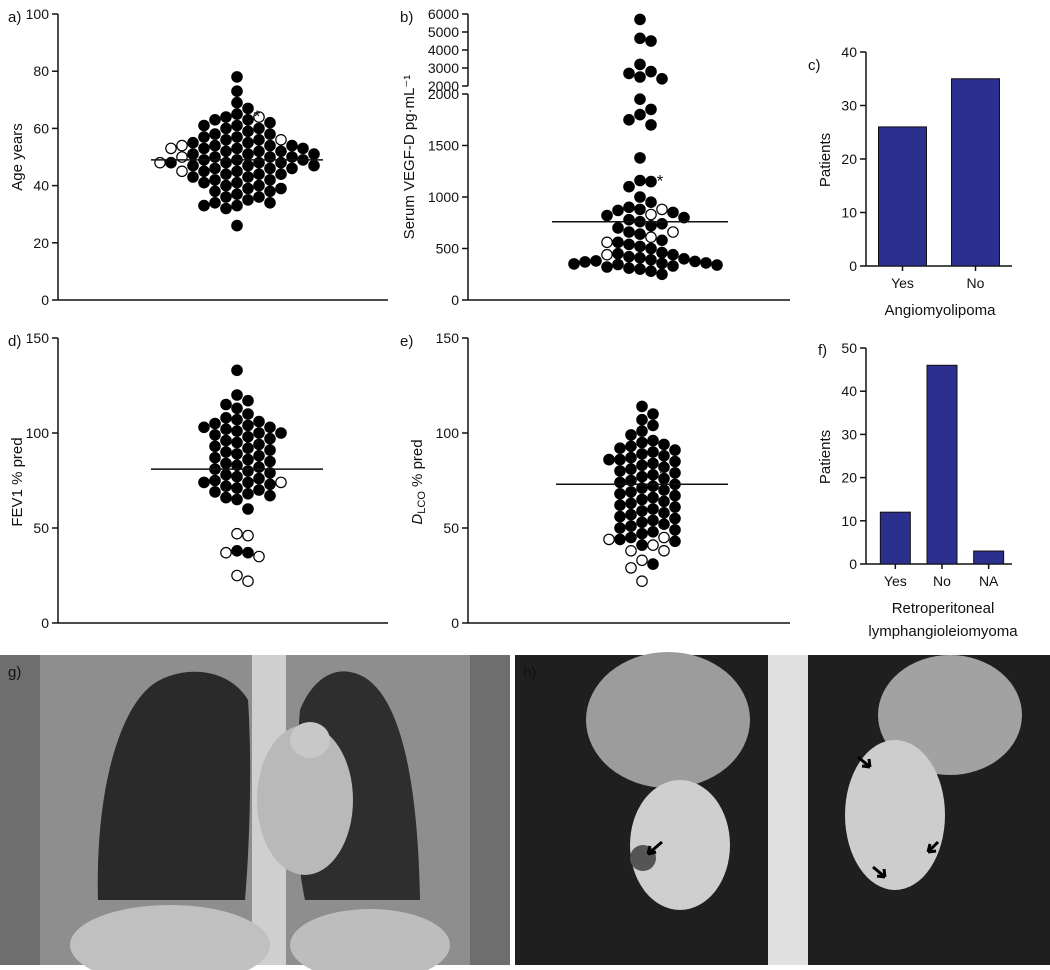 This screenshot has width=1050, height=970. What do you see at coordinates (902, 283) in the screenshot?
I see `panel-c-category-label: Yes` at bounding box center [902, 283].